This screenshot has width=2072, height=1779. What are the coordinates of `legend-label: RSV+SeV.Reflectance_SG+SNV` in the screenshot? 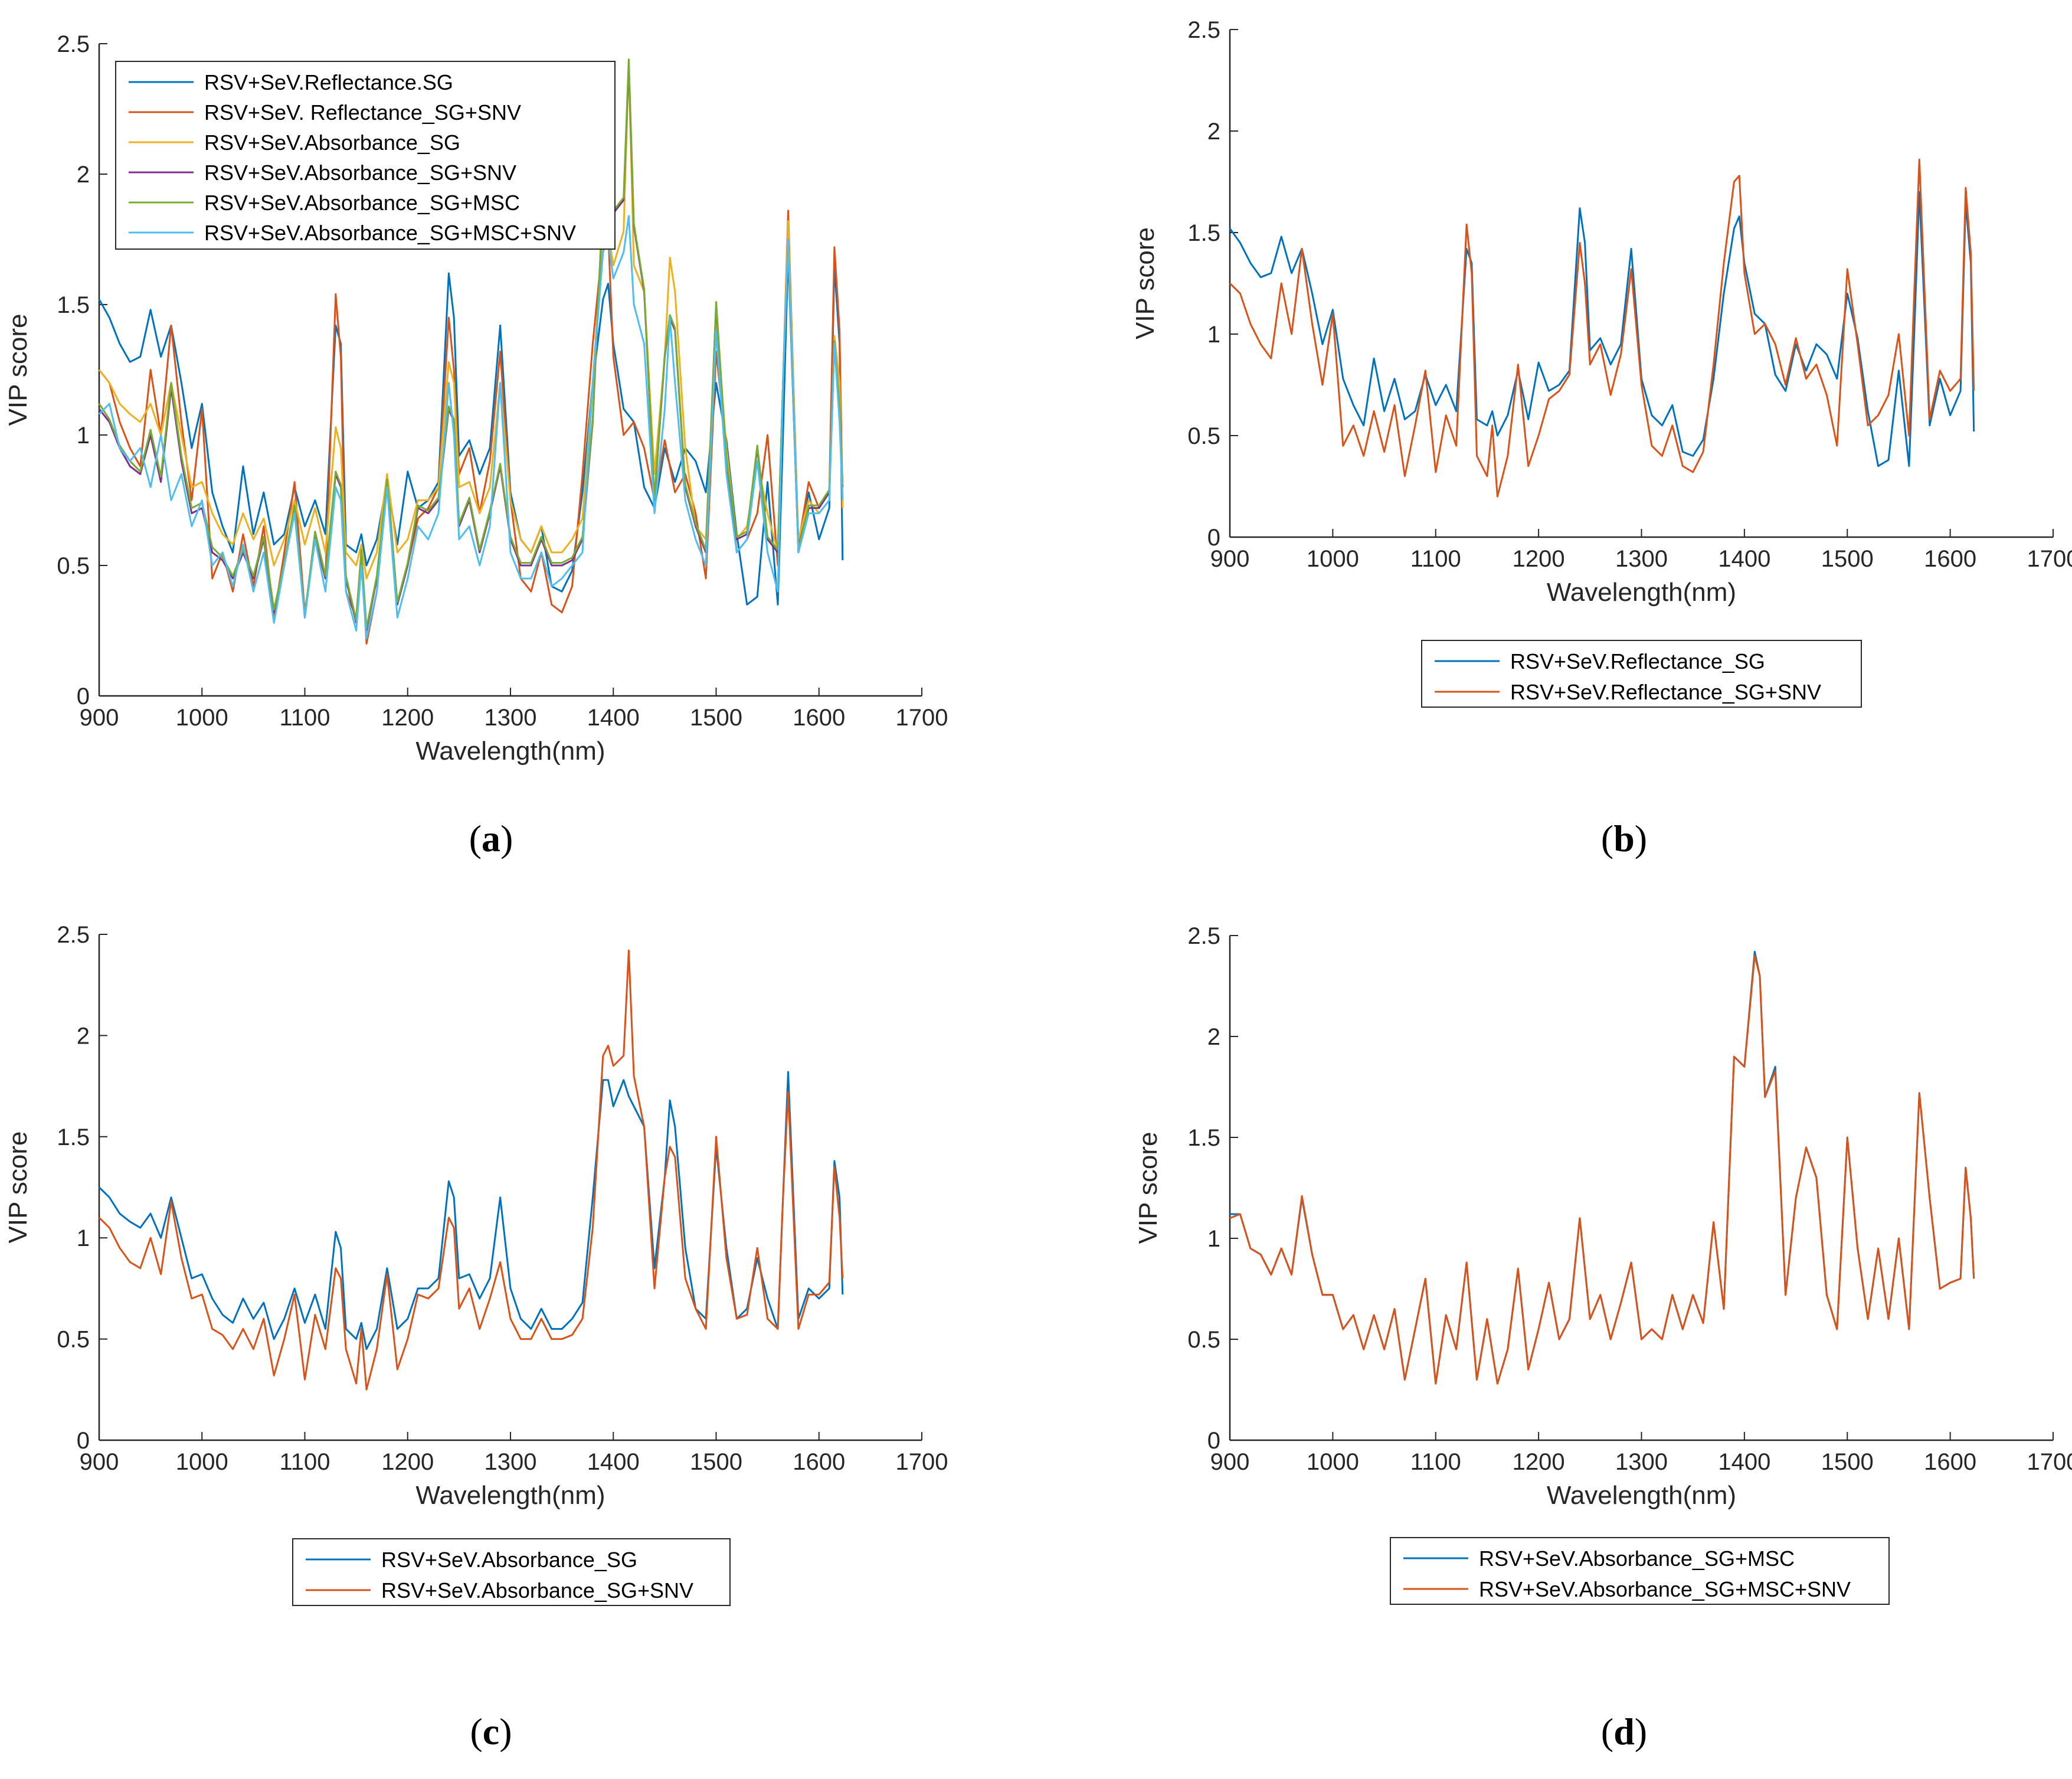 It's located at (1665, 692).